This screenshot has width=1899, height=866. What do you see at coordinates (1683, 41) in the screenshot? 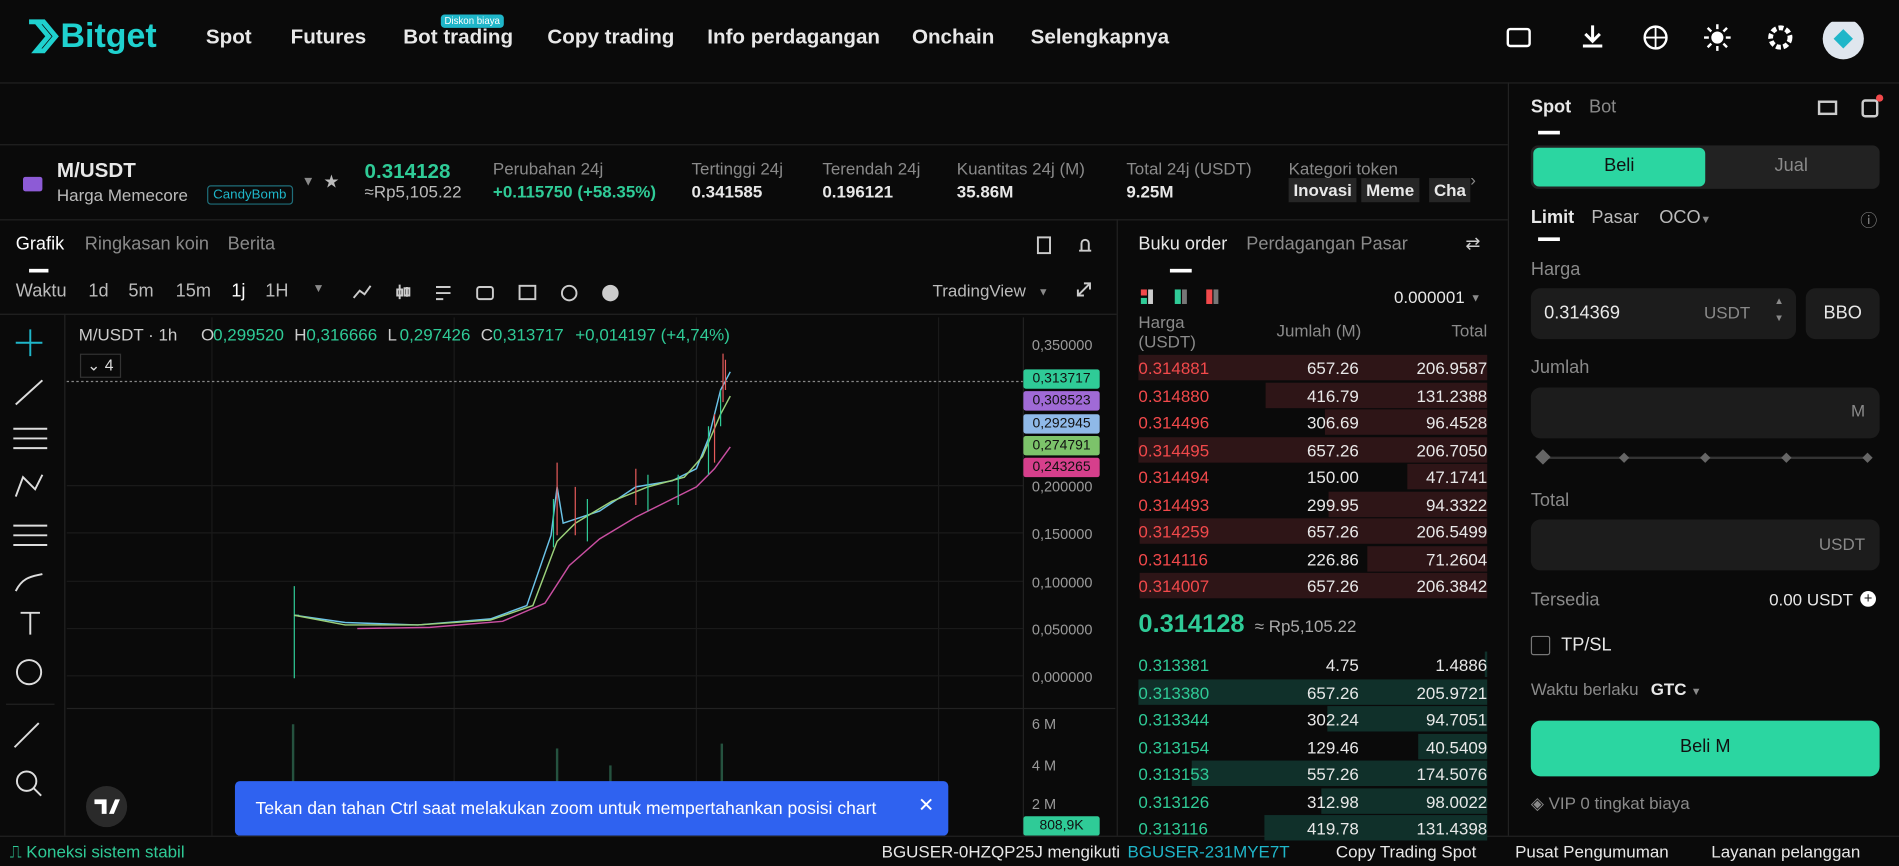
I see `nav-icons` at bounding box center [1683, 41].